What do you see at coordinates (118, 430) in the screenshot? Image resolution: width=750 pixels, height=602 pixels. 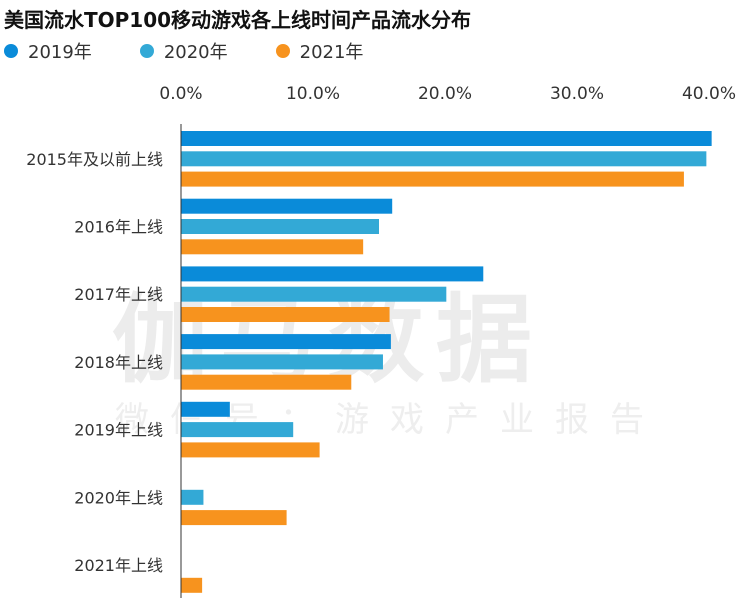 I see `category-label: 2019年上线` at bounding box center [118, 430].